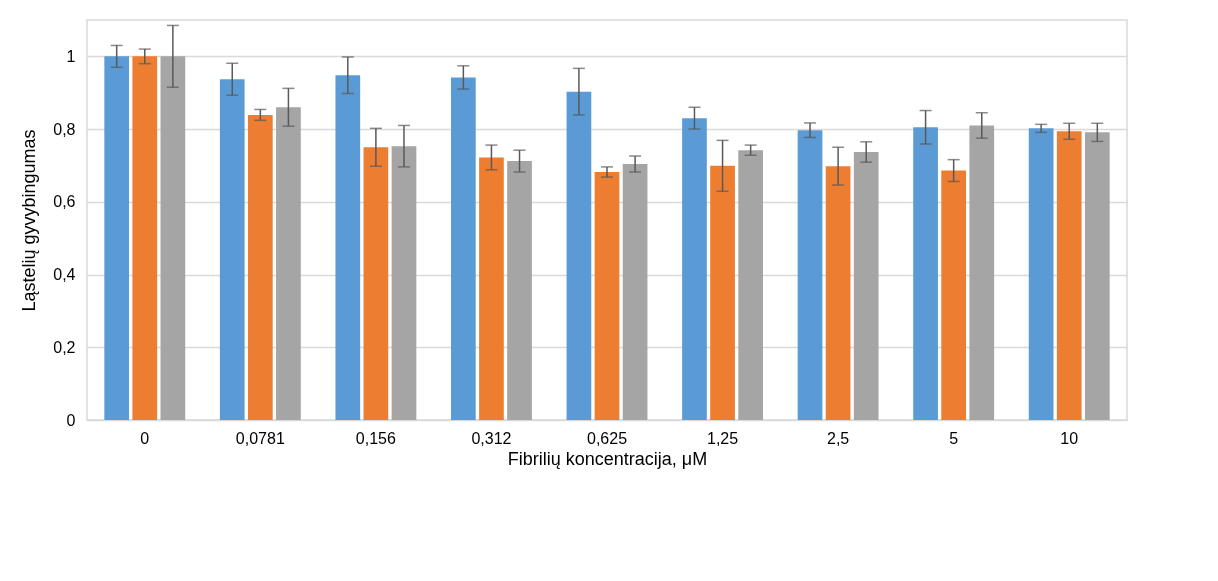 This screenshot has width=1218, height=581. What do you see at coordinates (1069, 438) in the screenshot?
I see `x-tick-label: 10` at bounding box center [1069, 438].